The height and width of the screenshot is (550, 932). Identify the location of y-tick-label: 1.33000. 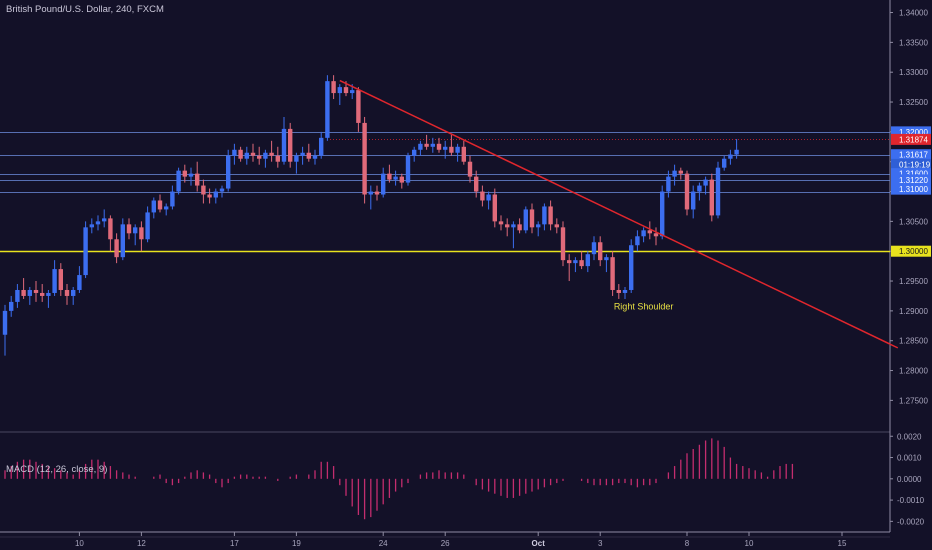
(913, 72).